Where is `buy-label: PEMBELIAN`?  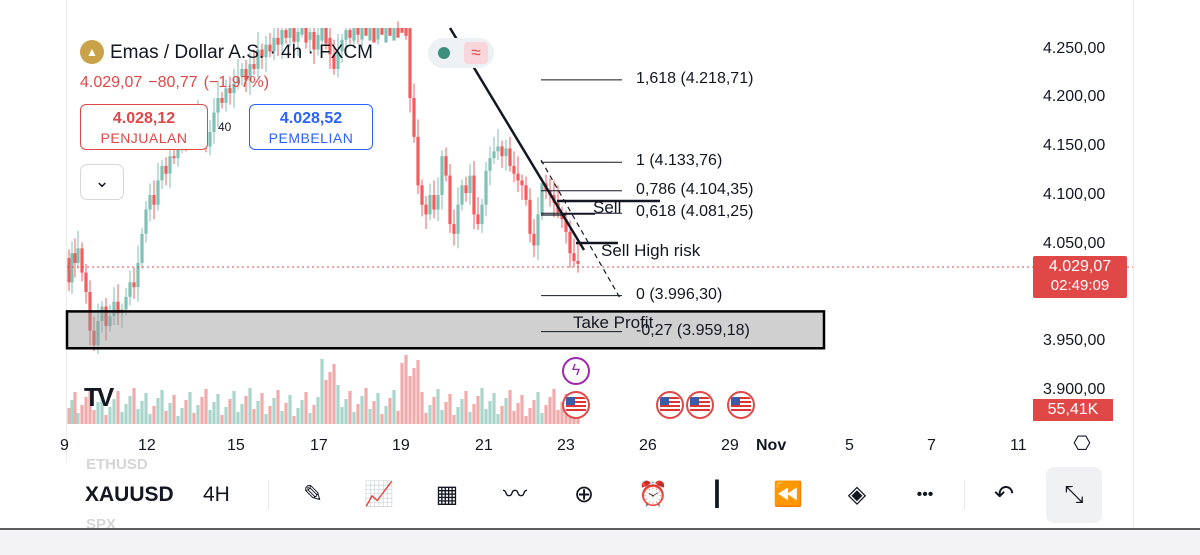 buy-label: PEMBELIAN is located at coordinates (311, 138).